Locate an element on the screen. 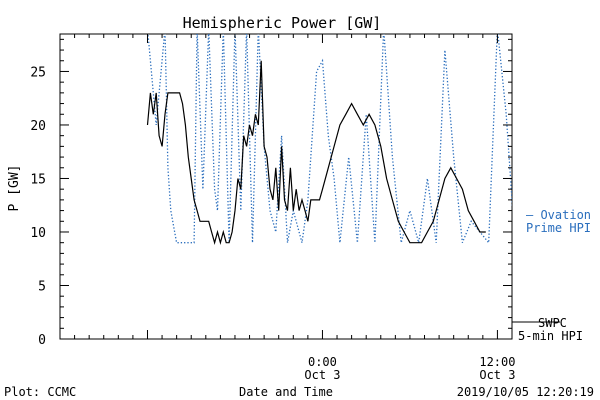 The width and height of the screenshot is (600, 400). x-tick-time-label: 0:00 is located at coordinates (322, 362).